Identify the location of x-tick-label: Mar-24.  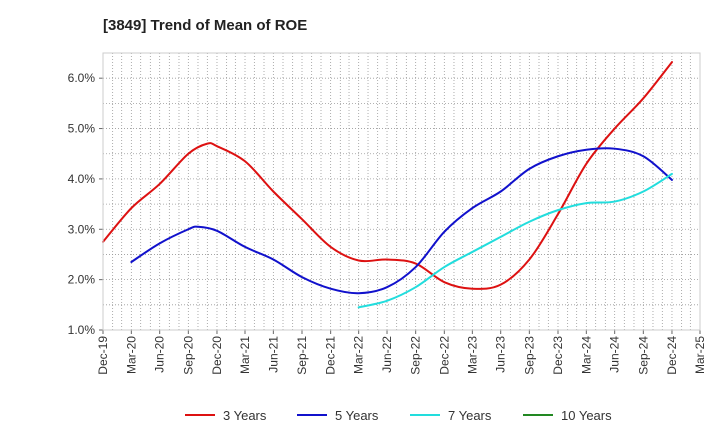
(586, 355).